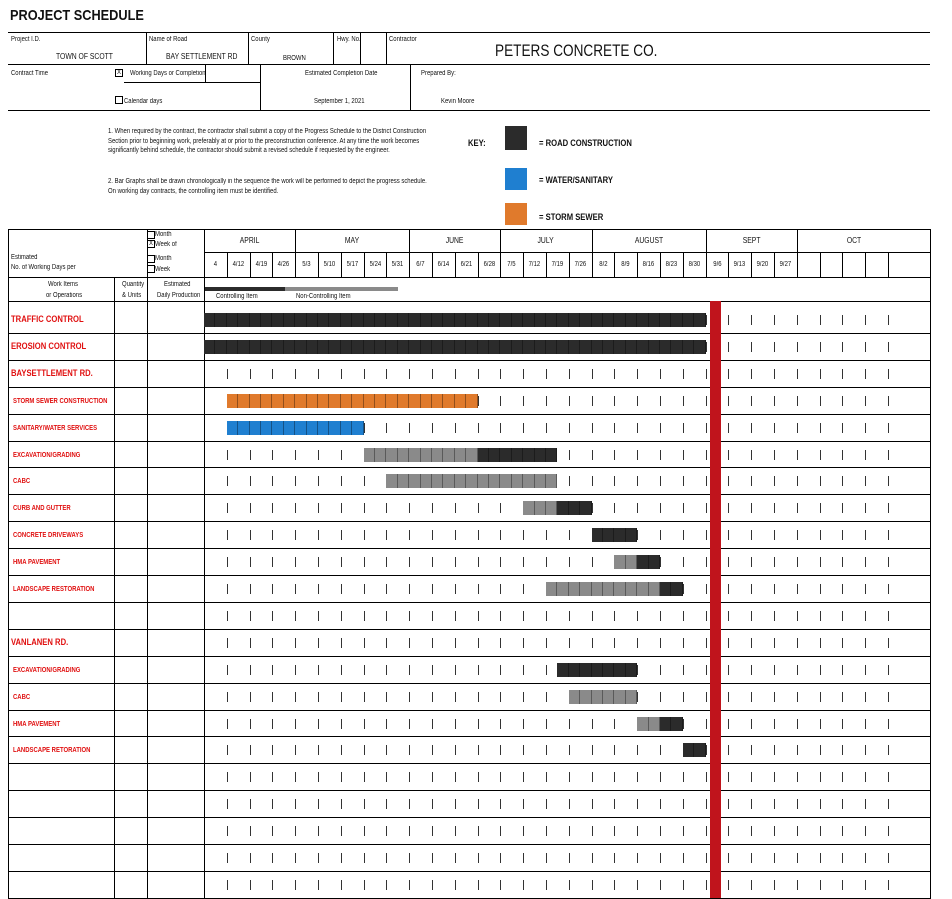 The height and width of the screenshot is (899, 952). Describe the element at coordinates (237, 296) in the screenshot. I see `controlling-label: Controlling Item` at that location.